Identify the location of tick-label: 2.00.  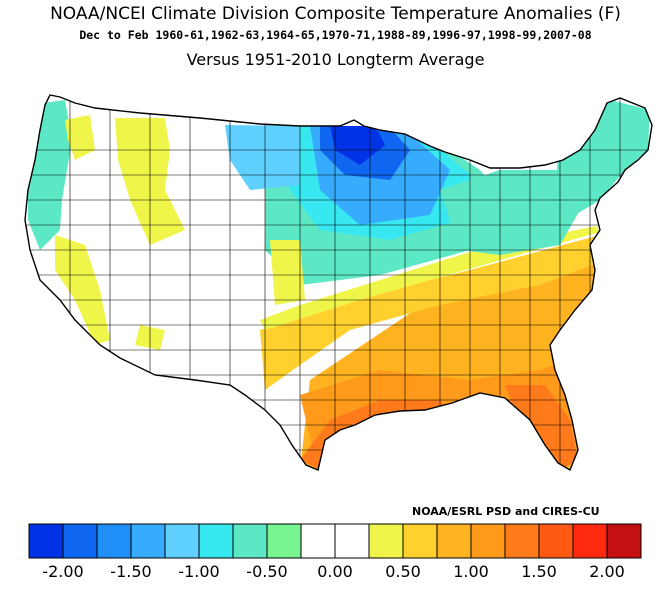
(607, 571).